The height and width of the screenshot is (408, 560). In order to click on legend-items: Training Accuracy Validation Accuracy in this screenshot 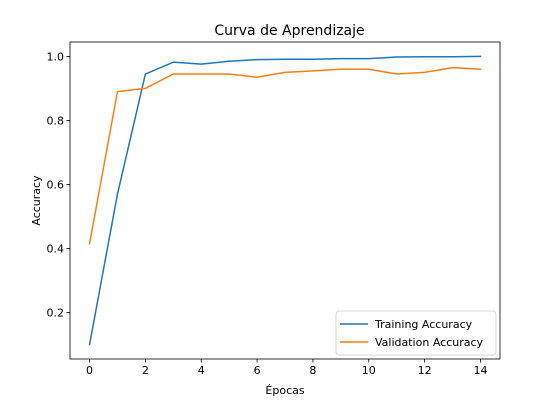, I will do `click(412, 333)`.